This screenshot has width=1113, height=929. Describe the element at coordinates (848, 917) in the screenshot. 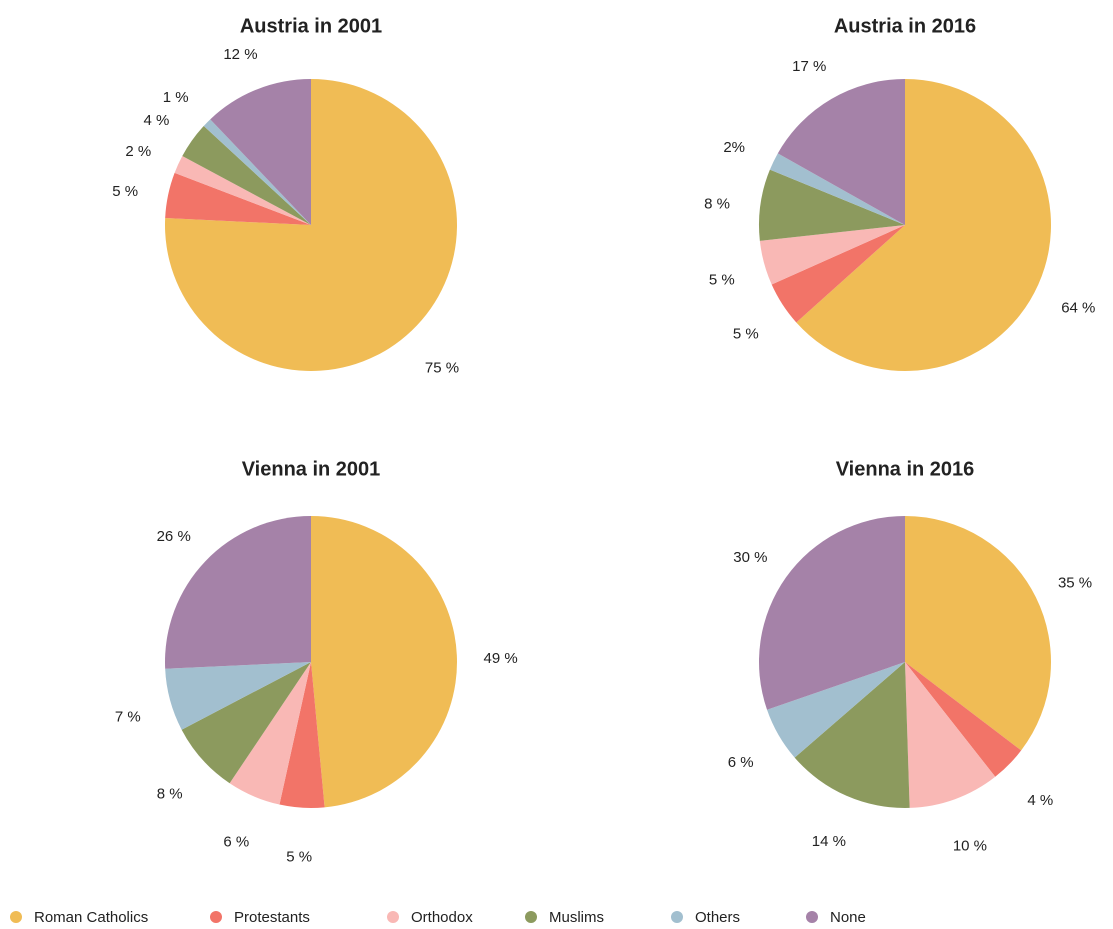

I see `legend-label: None` at that location.